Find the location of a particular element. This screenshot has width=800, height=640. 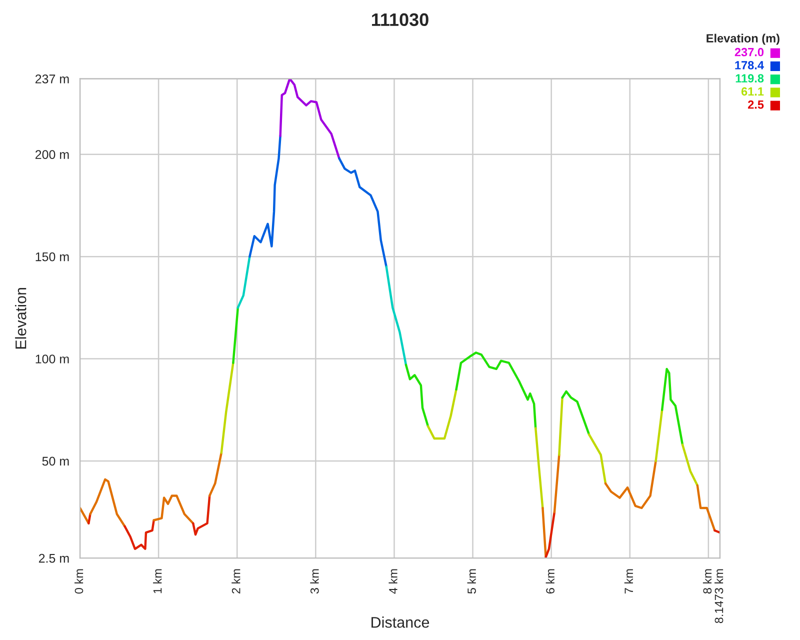

x-tick-label: 6 km is located at coordinates (550, 581).